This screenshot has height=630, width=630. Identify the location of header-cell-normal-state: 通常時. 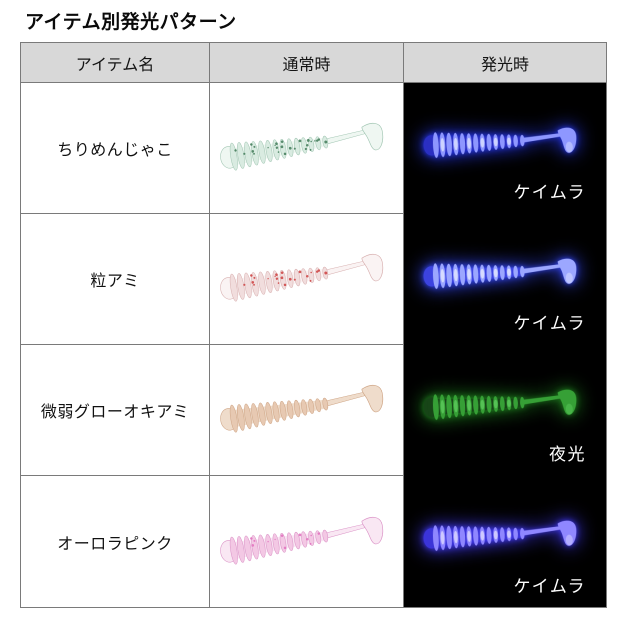
(307, 63).